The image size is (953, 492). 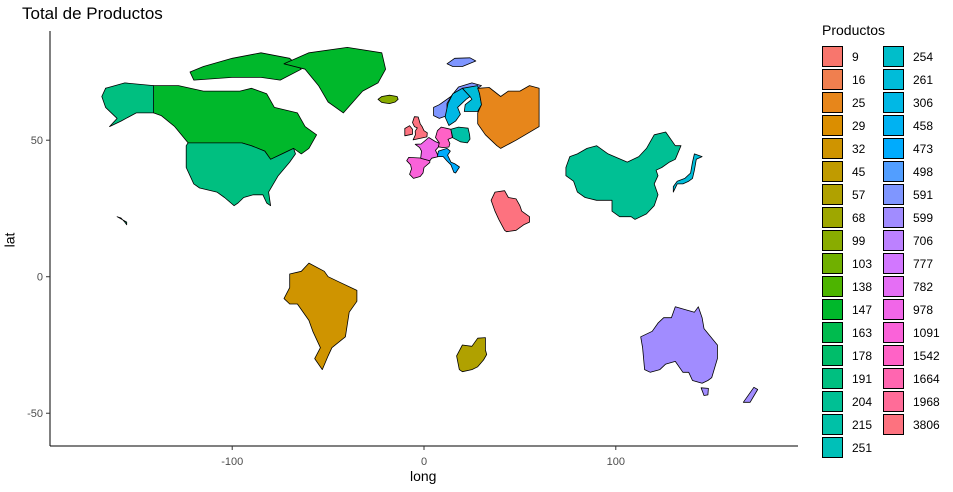 What do you see at coordinates (232, 462) in the screenshot?
I see `x-tick-label: -100` at bounding box center [232, 462].